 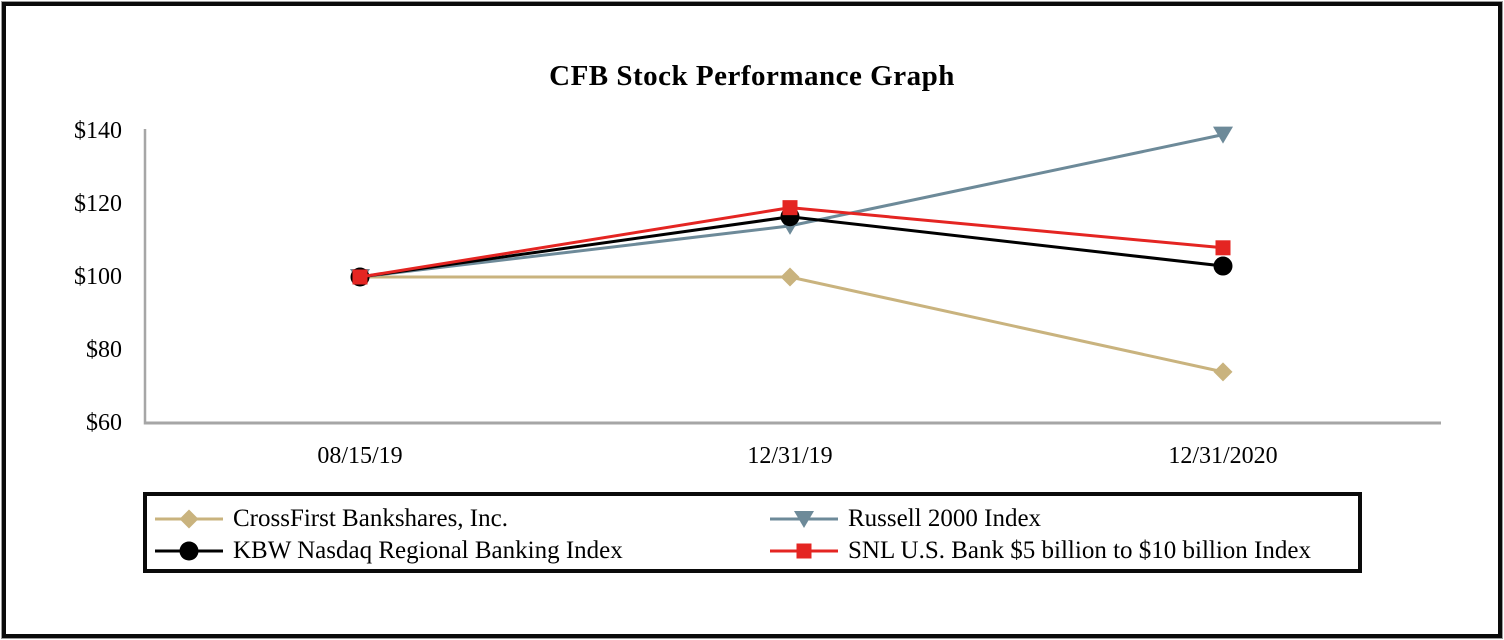 I want to click on legend-item-1: Russell 2000 Index, so click(x=905, y=519).